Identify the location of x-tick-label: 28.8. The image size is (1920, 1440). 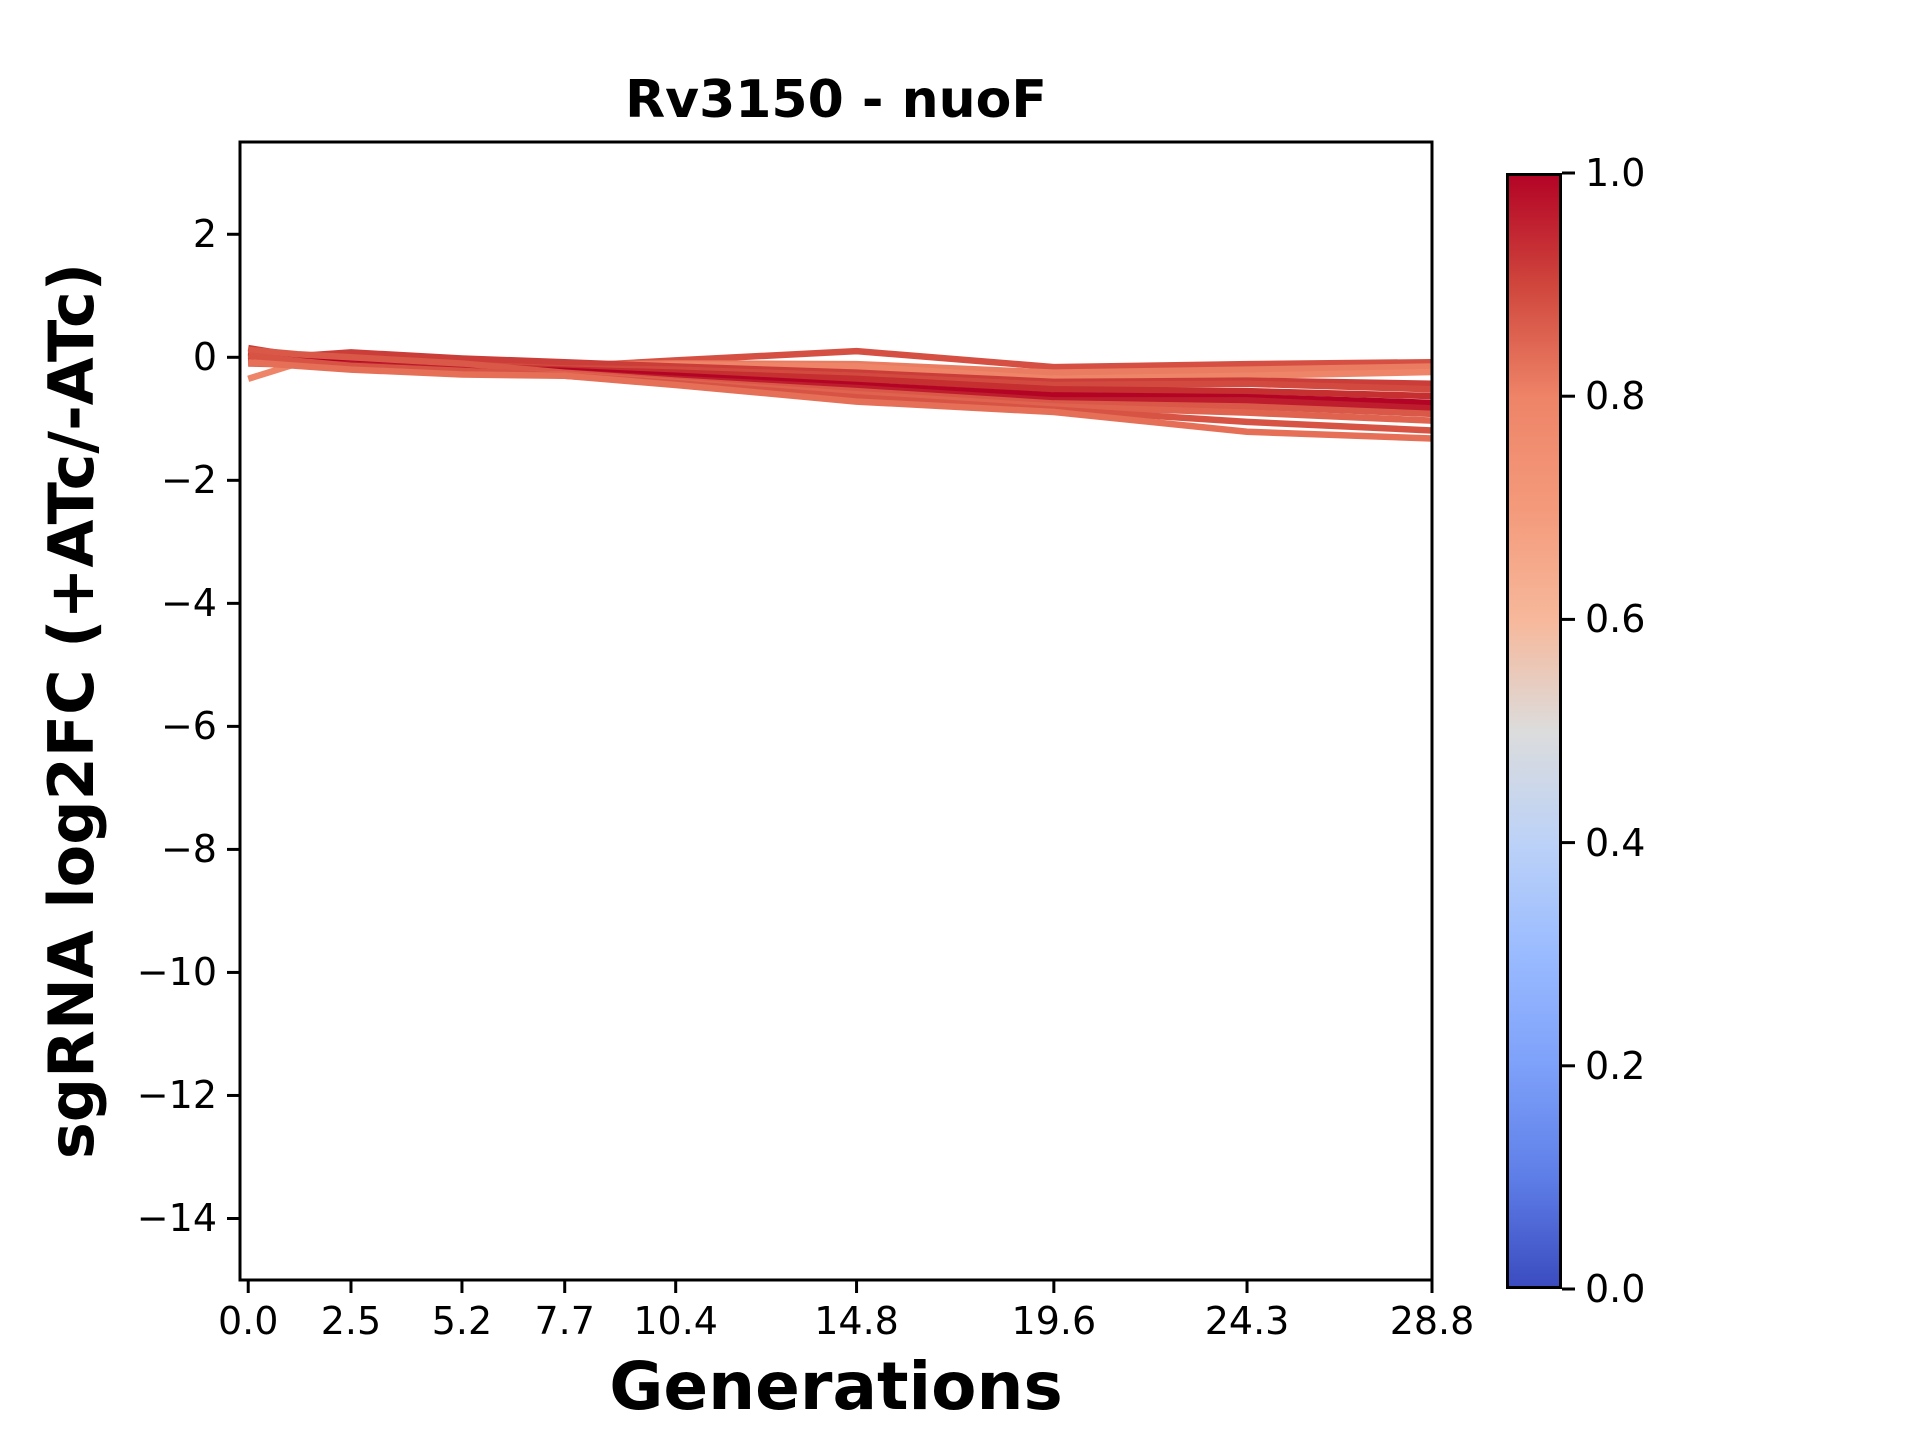
(1432, 1321).